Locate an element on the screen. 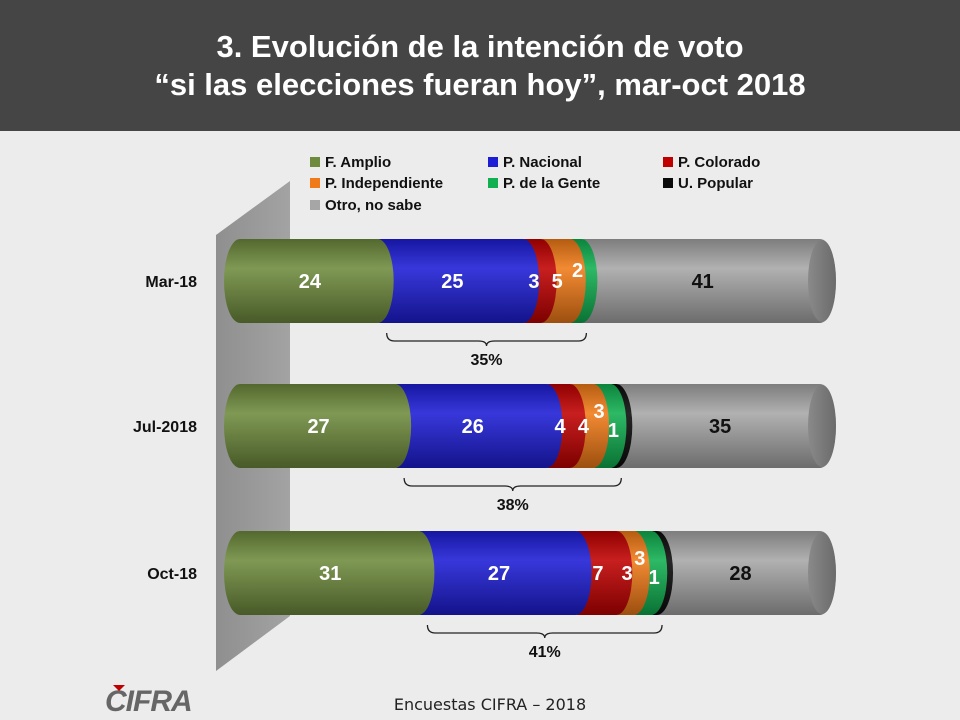  legend-label: P. Colorado is located at coordinates (719, 162).